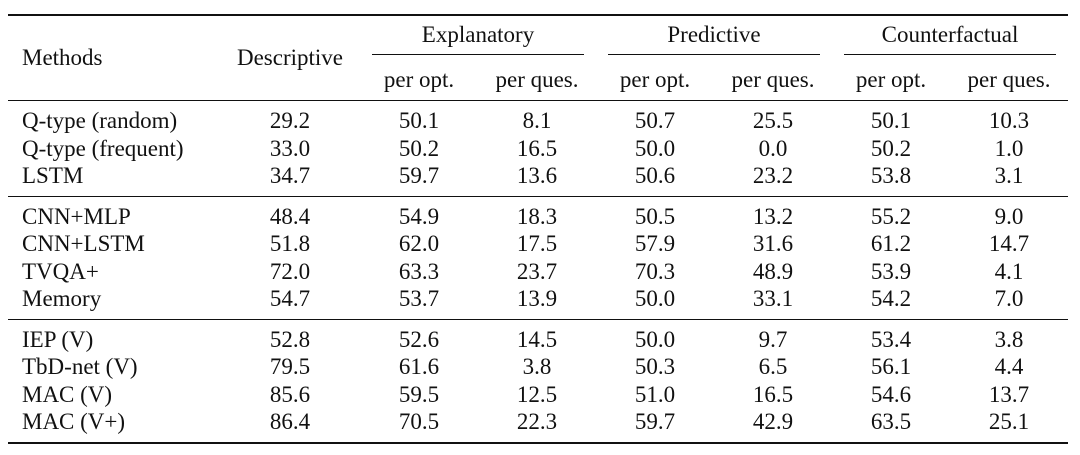 The width and height of the screenshot is (1080, 455). What do you see at coordinates (74, 421) in the screenshot?
I see `method-name-cell: MAC (V+)` at bounding box center [74, 421].